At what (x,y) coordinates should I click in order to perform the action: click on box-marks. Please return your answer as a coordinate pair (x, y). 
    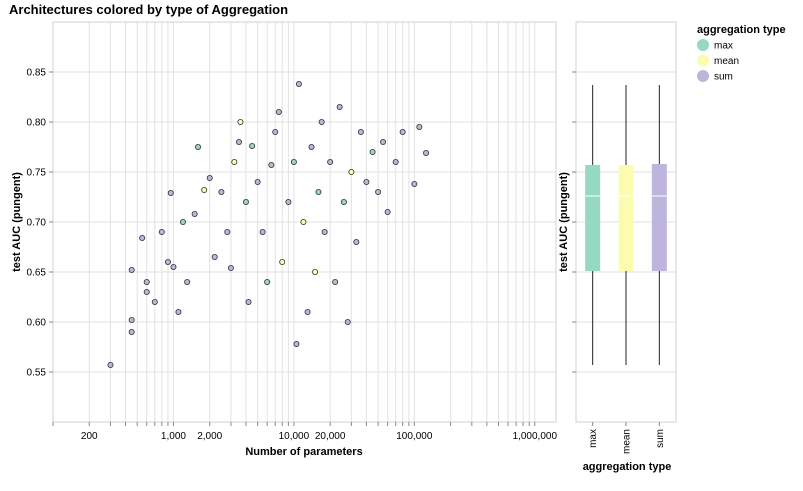
    Looking at the image, I should click on (626, 225).